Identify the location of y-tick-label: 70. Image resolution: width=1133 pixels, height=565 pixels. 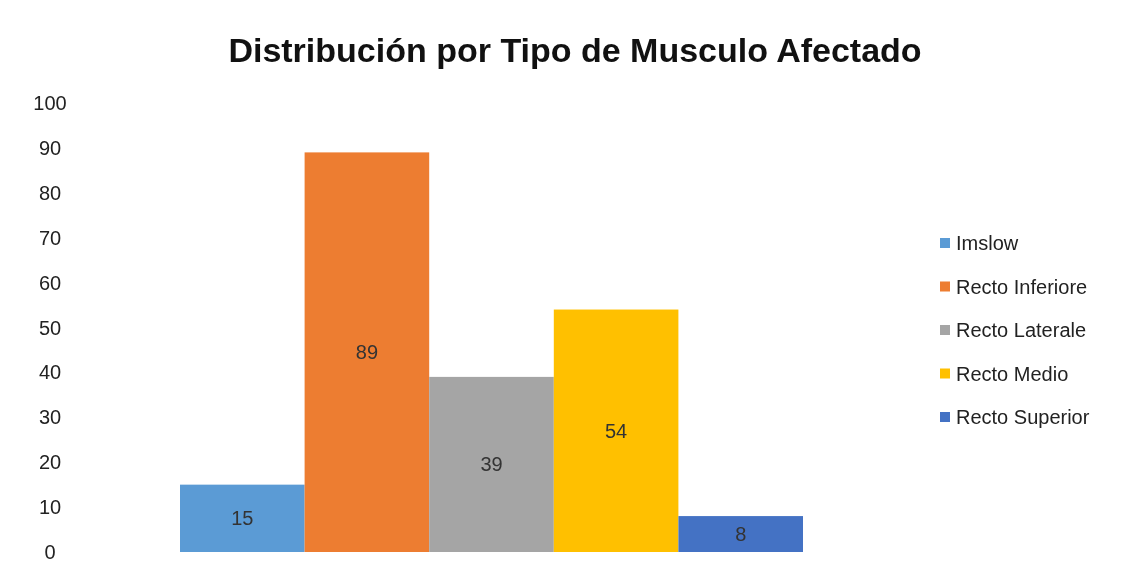
(50, 237).